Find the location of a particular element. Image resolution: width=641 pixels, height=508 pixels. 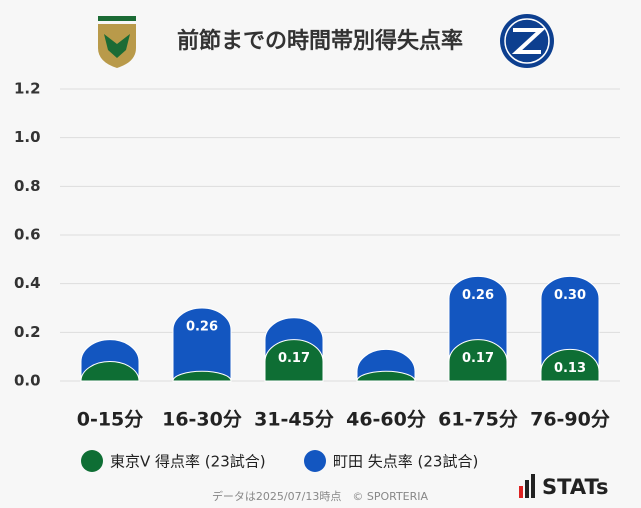

x-tick-label: 76-90分 is located at coordinates (570, 420).